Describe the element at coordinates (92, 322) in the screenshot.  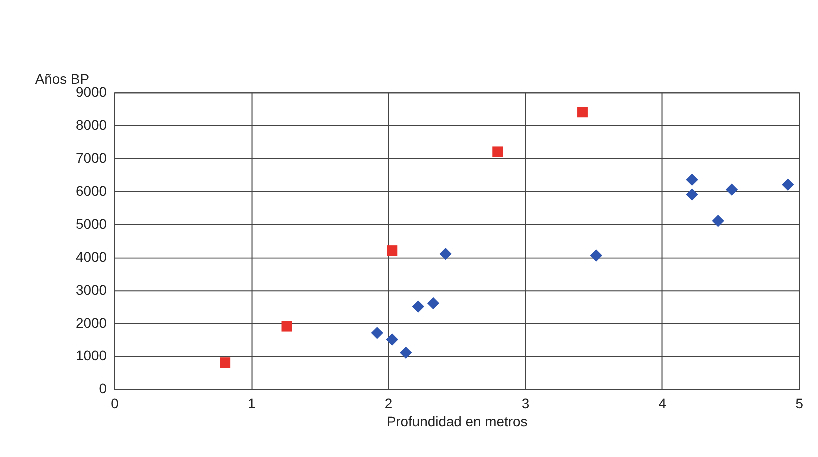
I see `y-tick-label: 2000` at that location.